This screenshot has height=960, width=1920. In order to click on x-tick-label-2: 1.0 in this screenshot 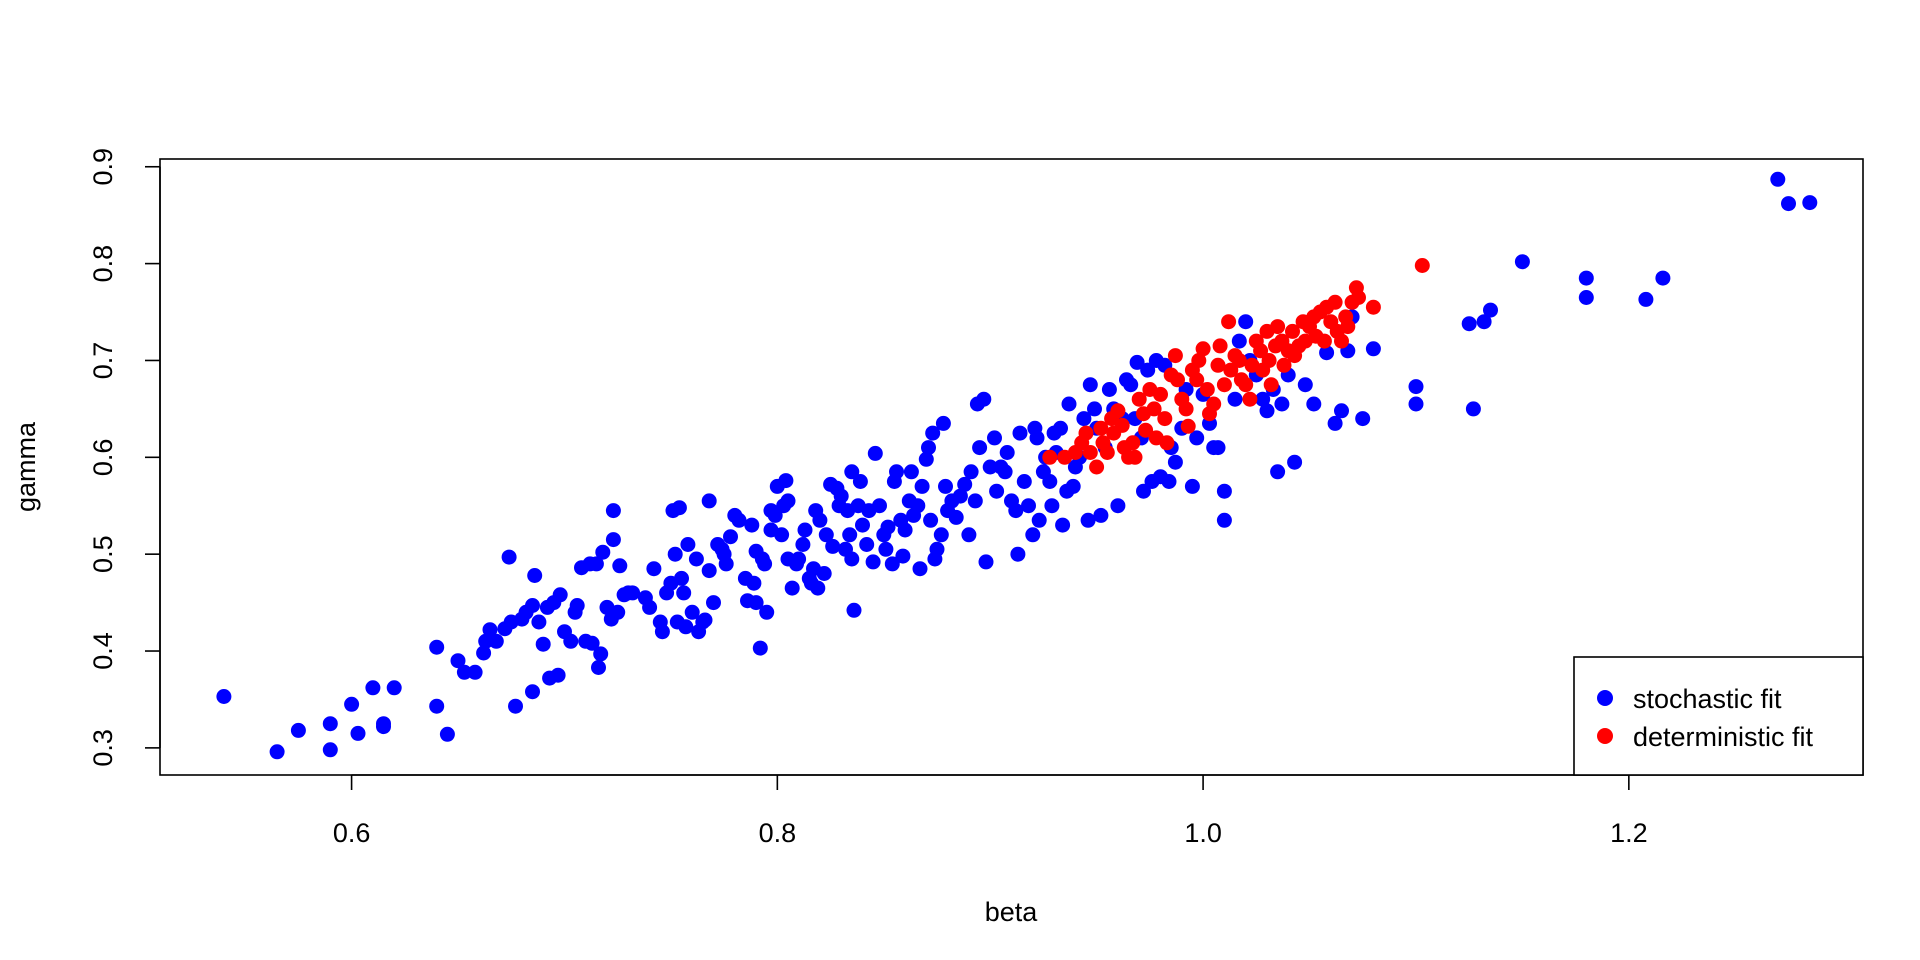, I will do `click(1203, 833)`.